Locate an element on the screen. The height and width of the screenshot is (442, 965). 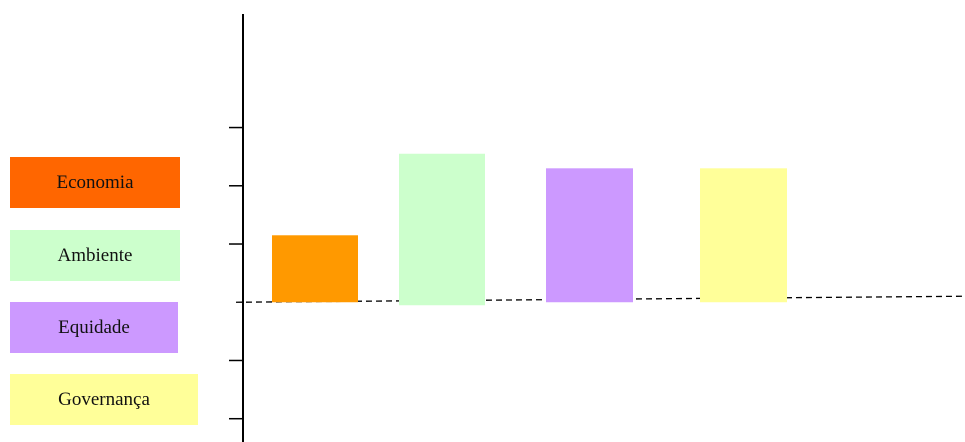
legend-label: Ambiente is located at coordinates (95, 255).